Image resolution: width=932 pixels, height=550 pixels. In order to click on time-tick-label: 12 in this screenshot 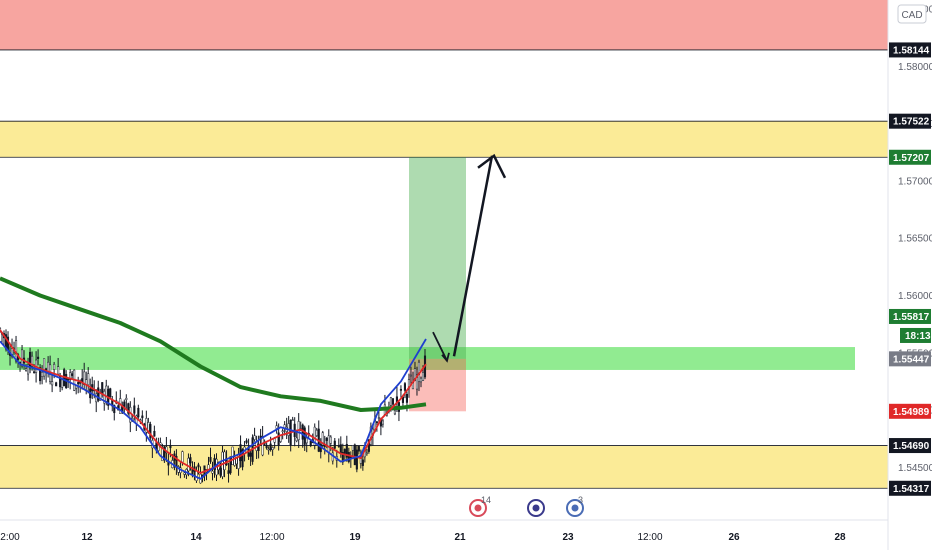, I will do `click(87, 537)`.